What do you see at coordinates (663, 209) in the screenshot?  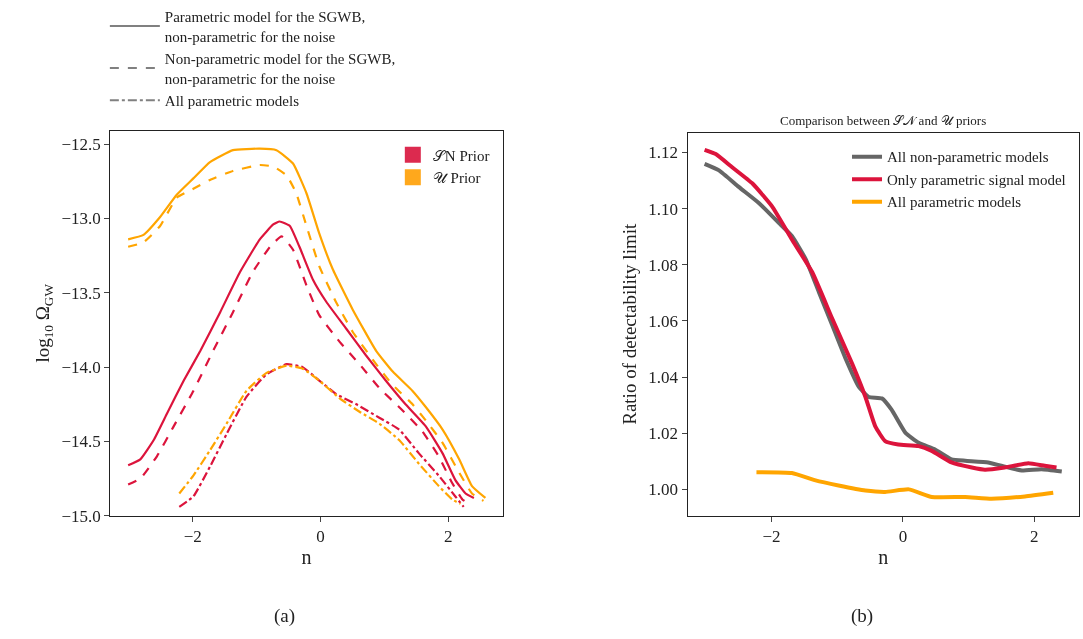 I see `y-tick-label: 1.10` at bounding box center [663, 209].